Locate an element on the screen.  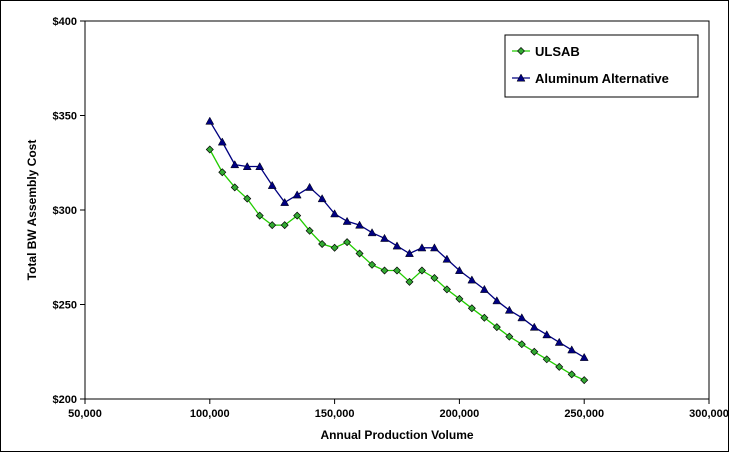
x-tick-label: 100,000 is located at coordinates (210, 414).